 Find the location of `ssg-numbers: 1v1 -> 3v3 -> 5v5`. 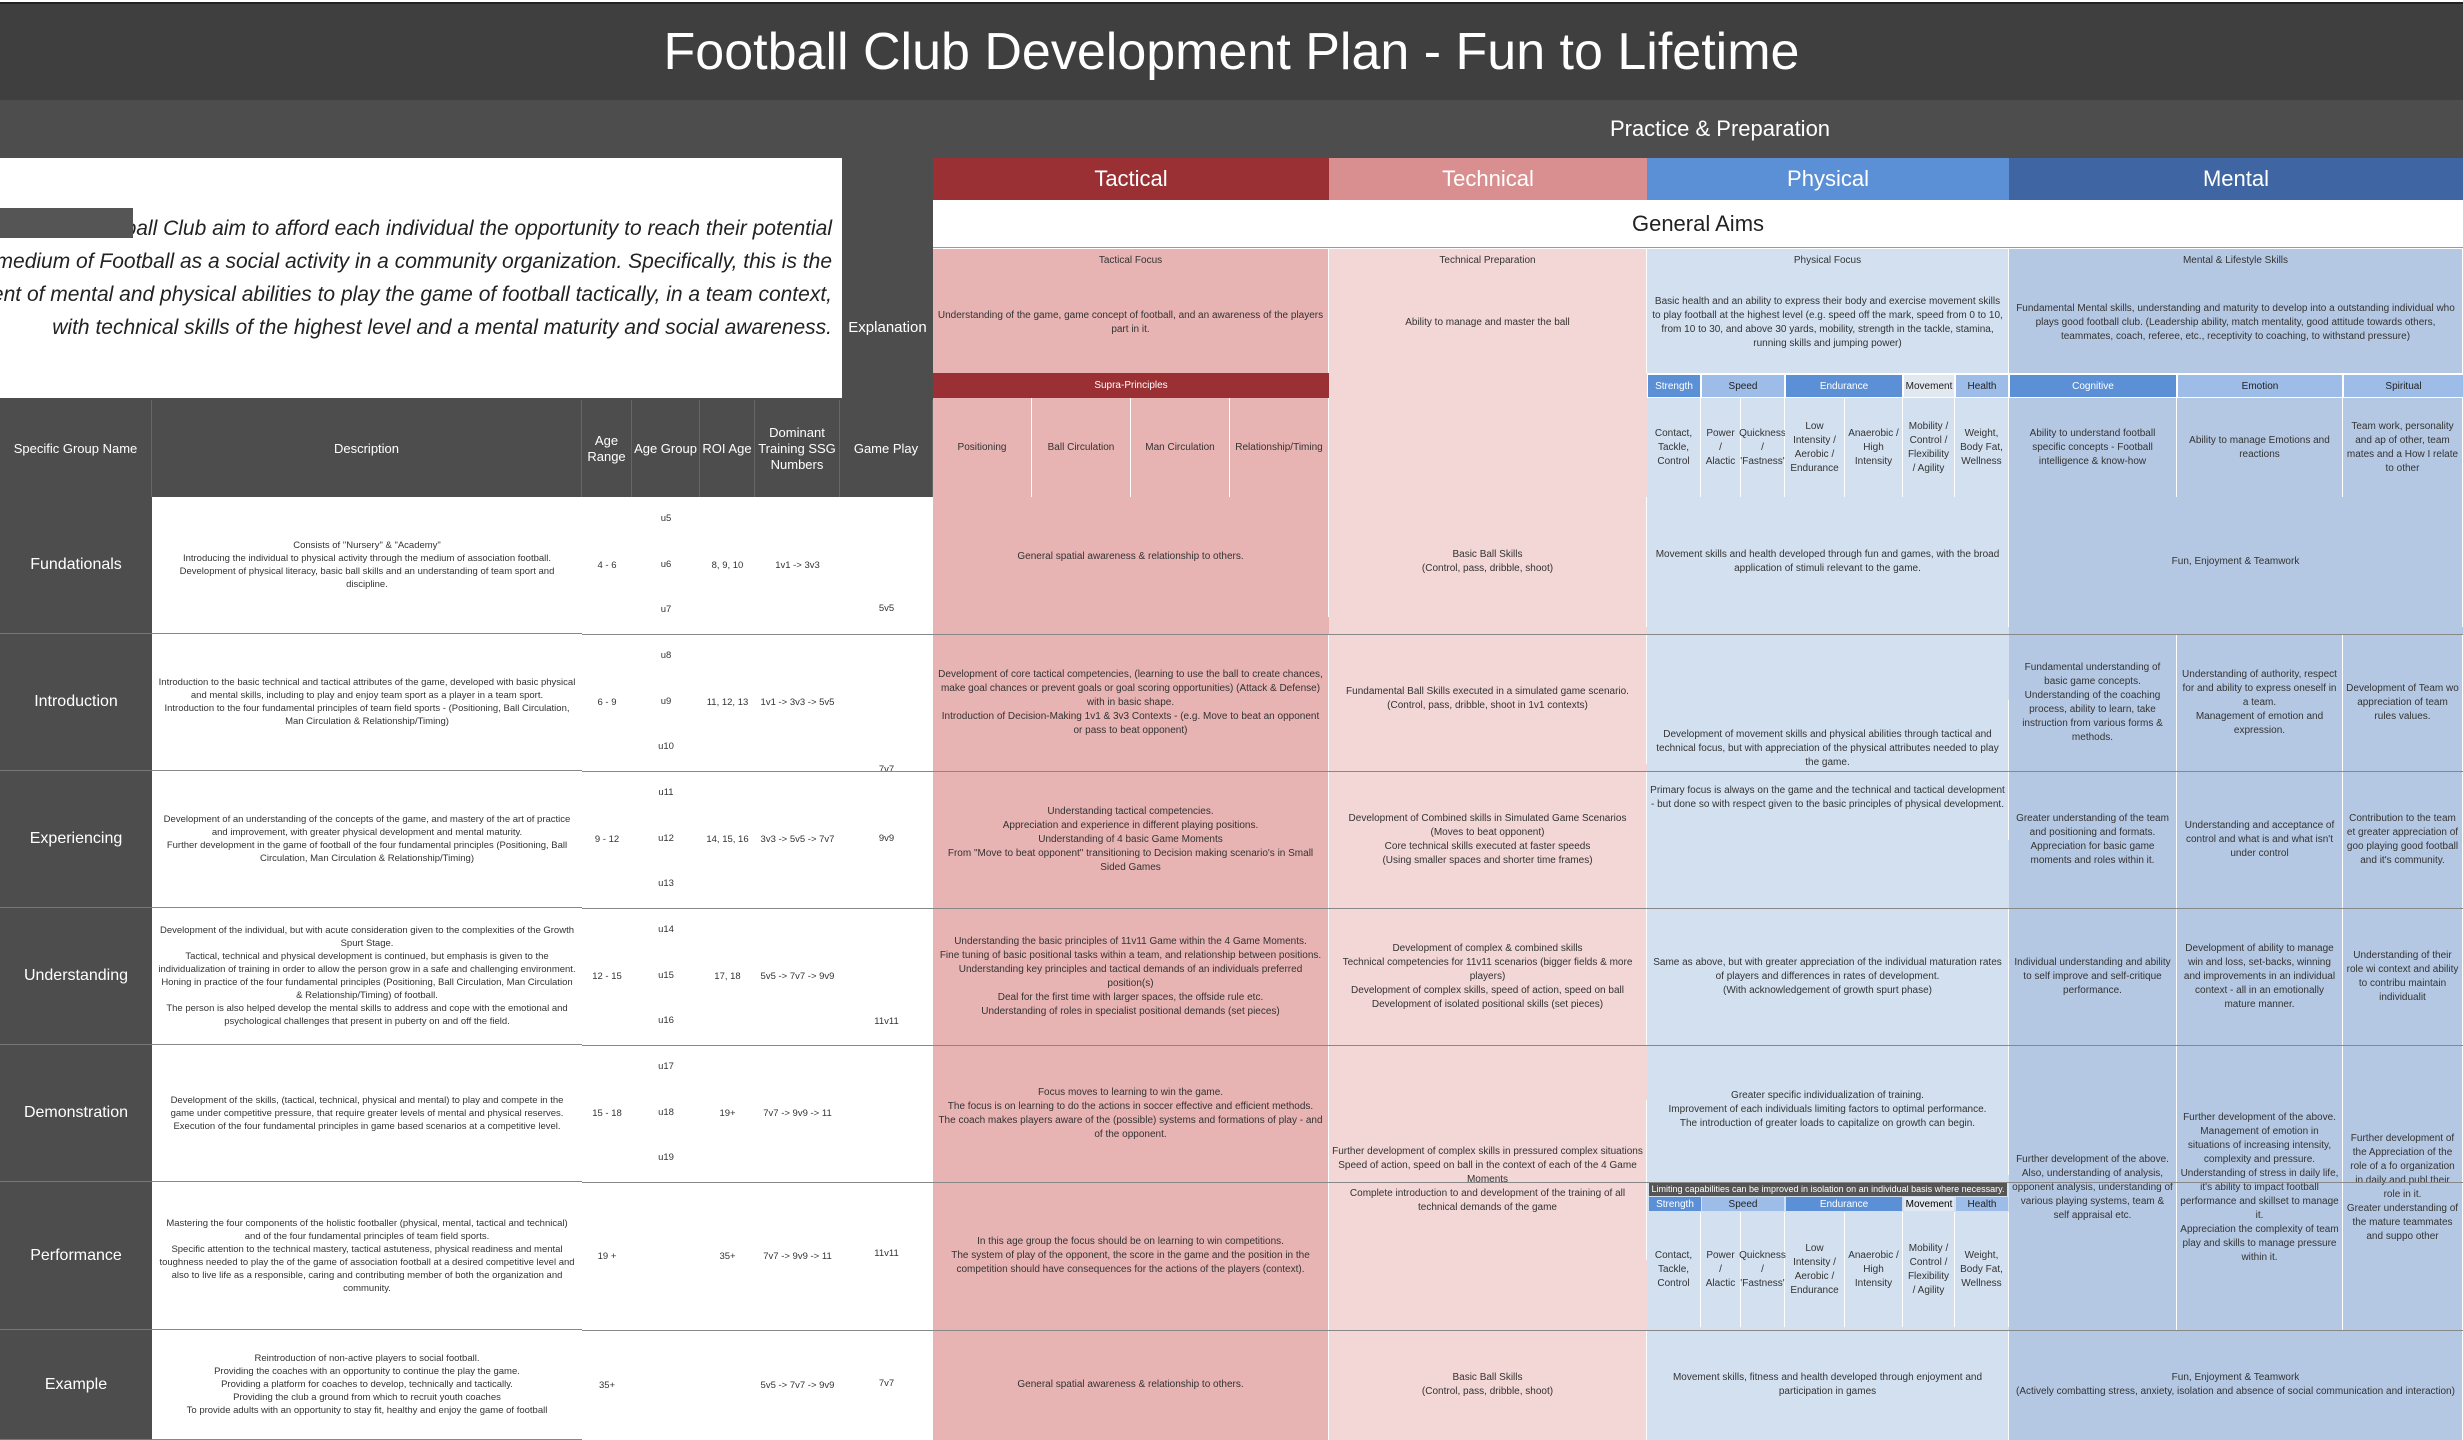

ssg-numbers: 1v1 -> 3v3 -> 5v5 is located at coordinates (797, 702).